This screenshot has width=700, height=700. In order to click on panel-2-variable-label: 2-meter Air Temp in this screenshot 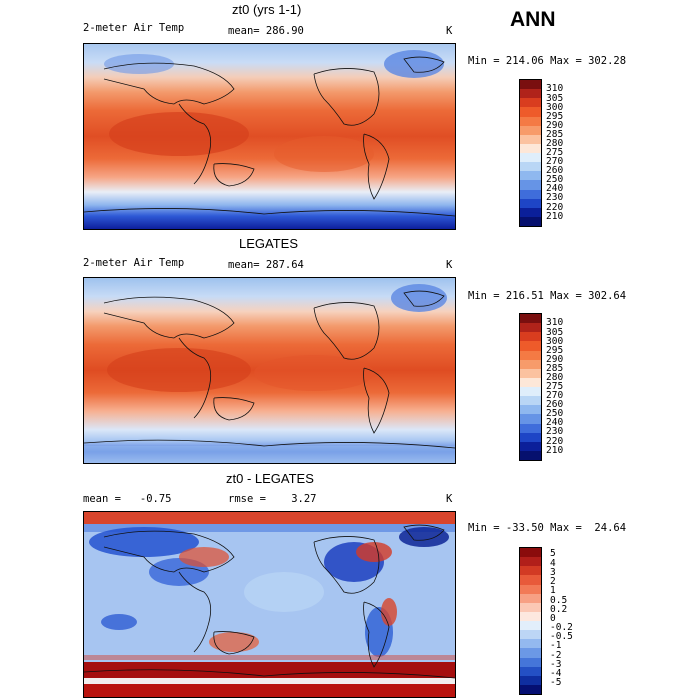, I will do `click(134, 263)`.